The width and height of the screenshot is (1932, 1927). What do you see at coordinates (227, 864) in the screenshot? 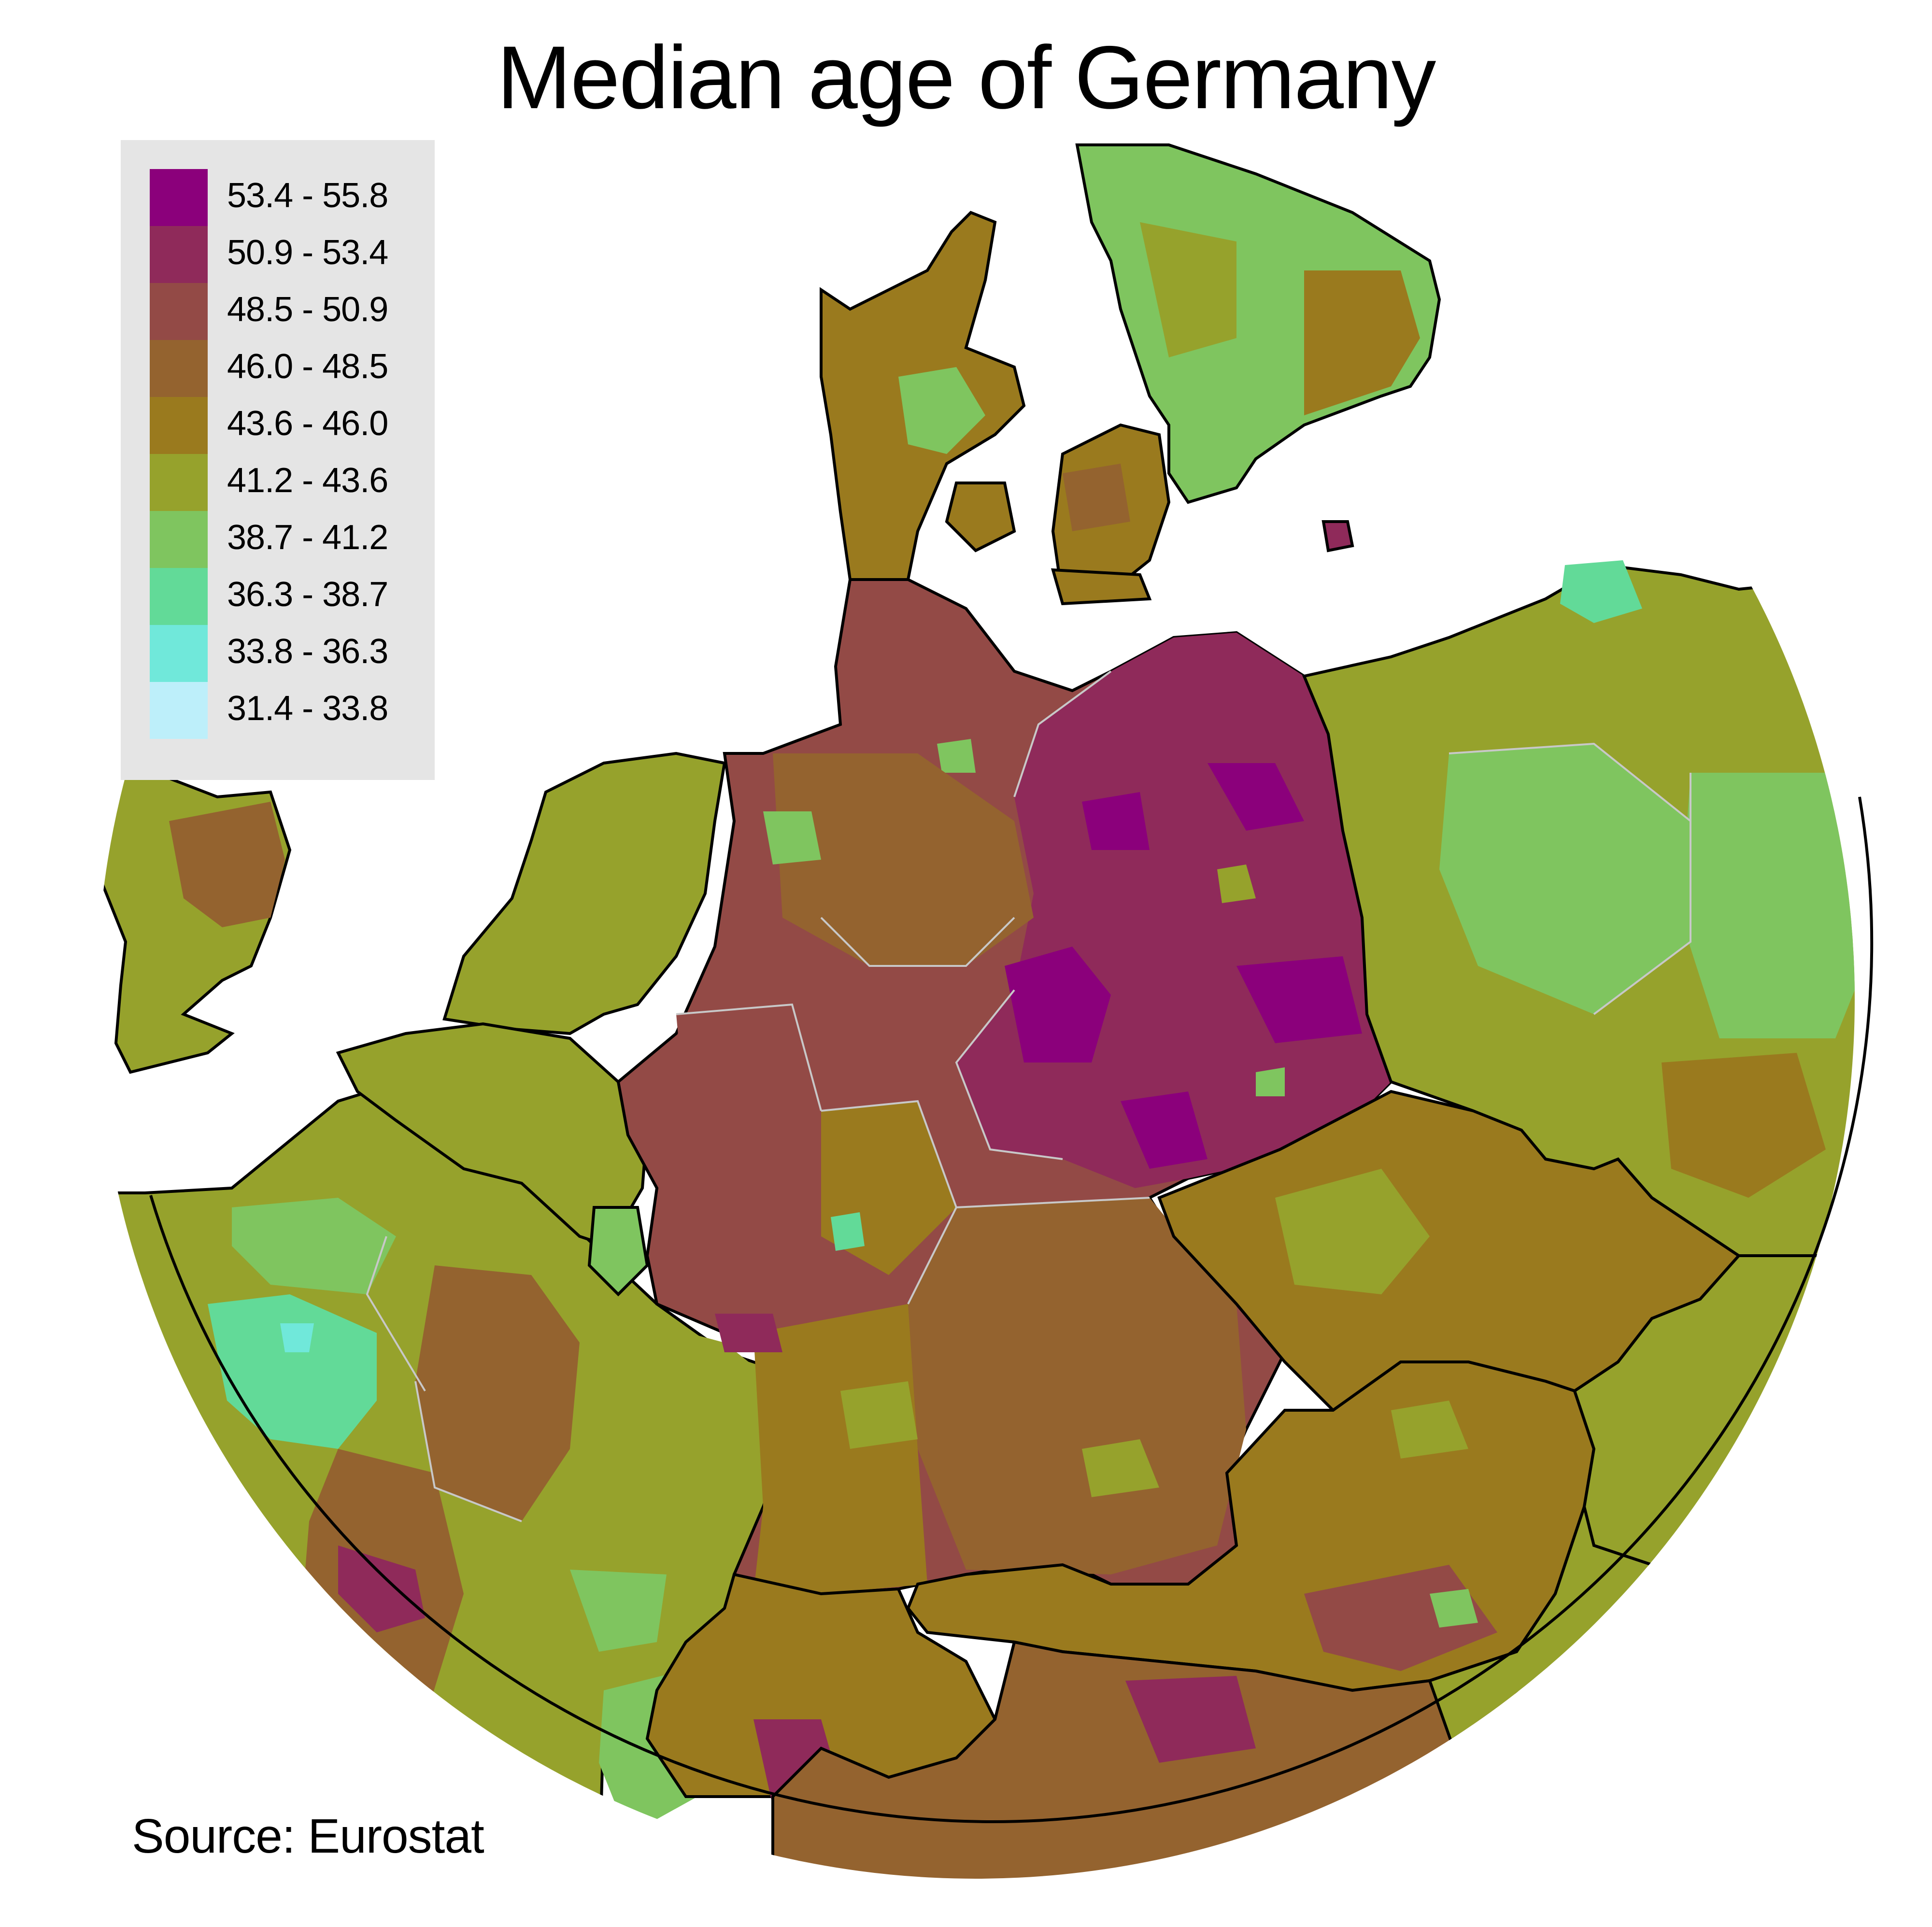
I see `region-england-east` at bounding box center [227, 864].